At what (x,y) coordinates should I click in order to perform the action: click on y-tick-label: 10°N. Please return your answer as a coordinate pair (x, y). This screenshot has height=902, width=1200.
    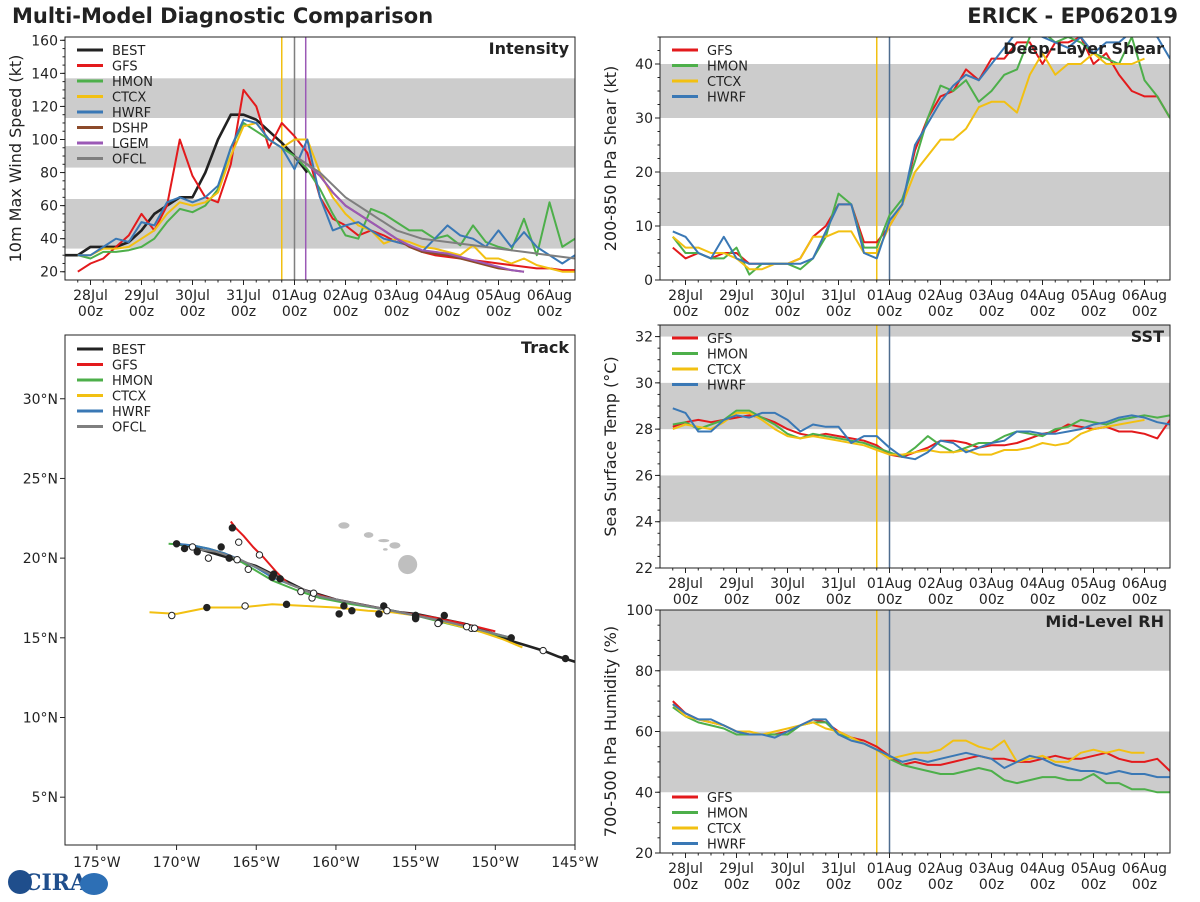
    Looking at the image, I should click on (40, 719).